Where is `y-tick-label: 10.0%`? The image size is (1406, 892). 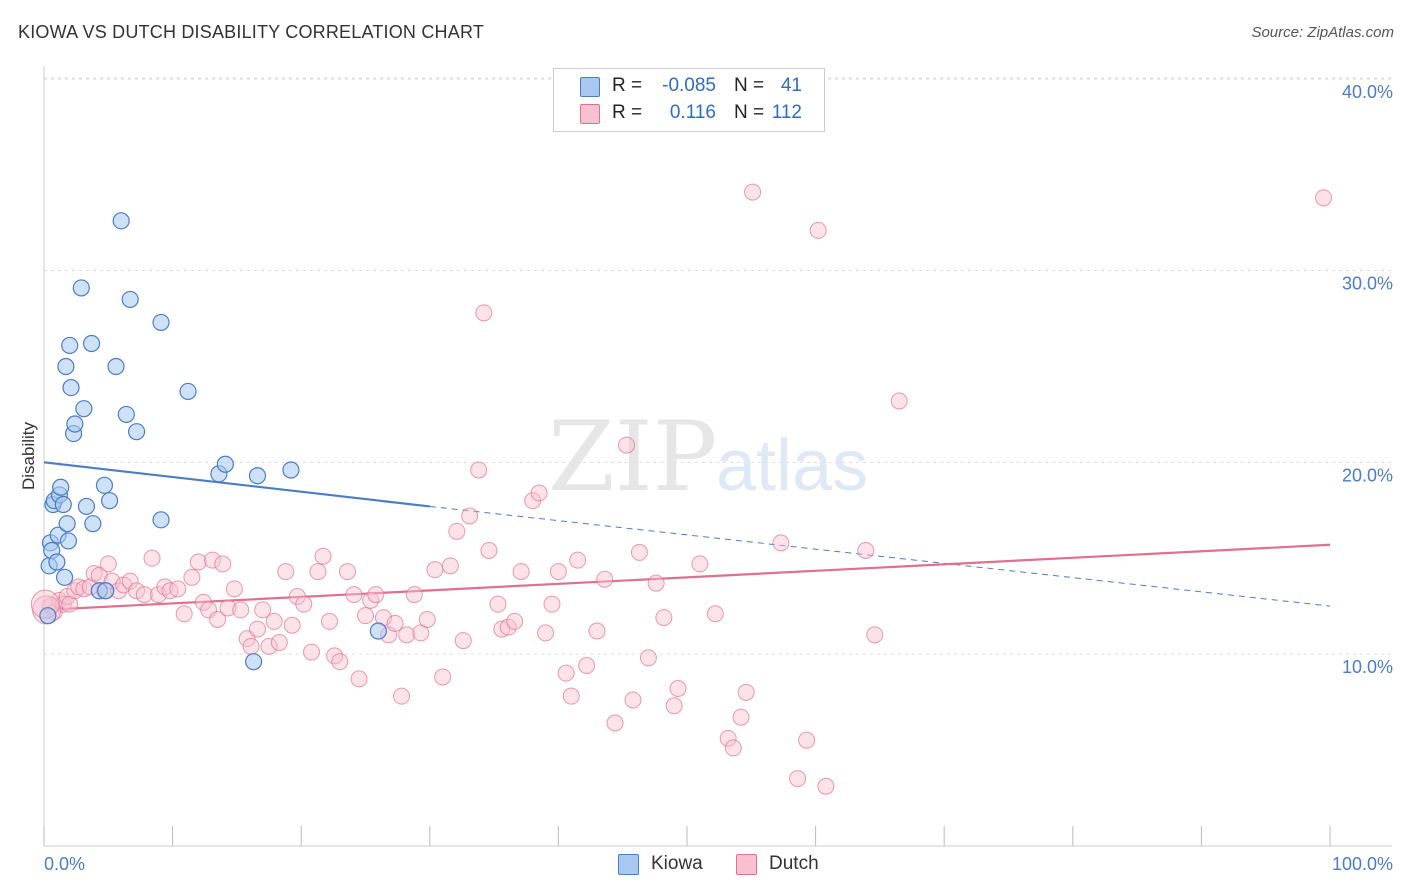 y-tick-label: 10.0% is located at coordinates (1367, 667).